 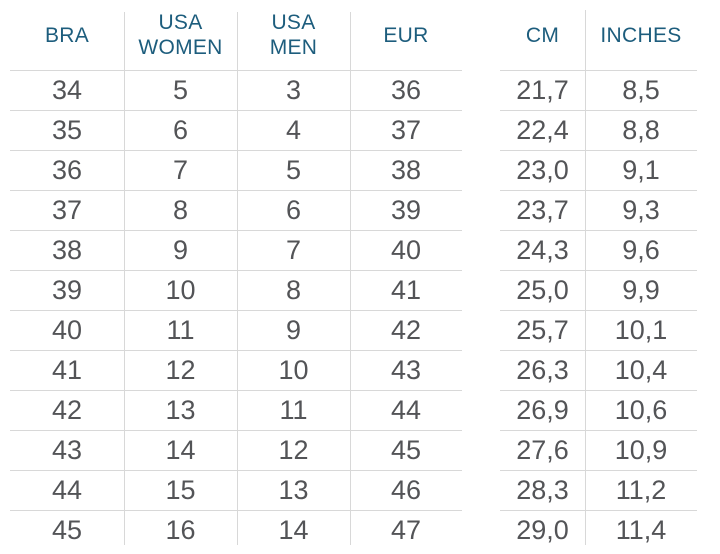 I want to click on table-cell: 10,1, so click(x=641, y=330).